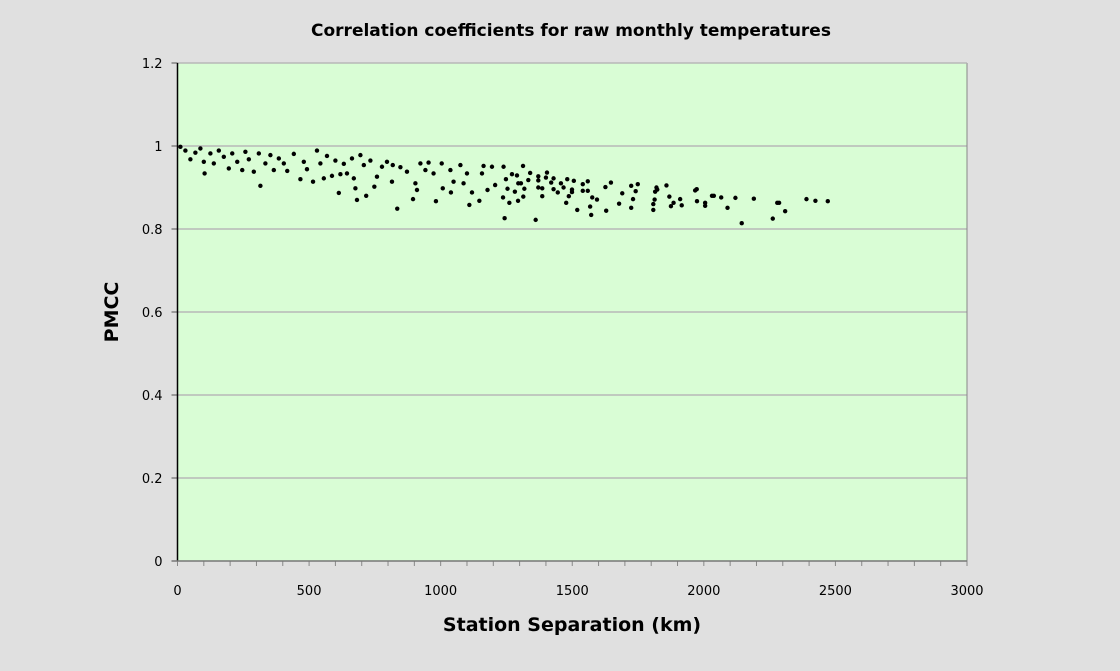 This screenshot has height=671, width=1120. I want to click on y-axis-title: PMCC, so click(112, 312).